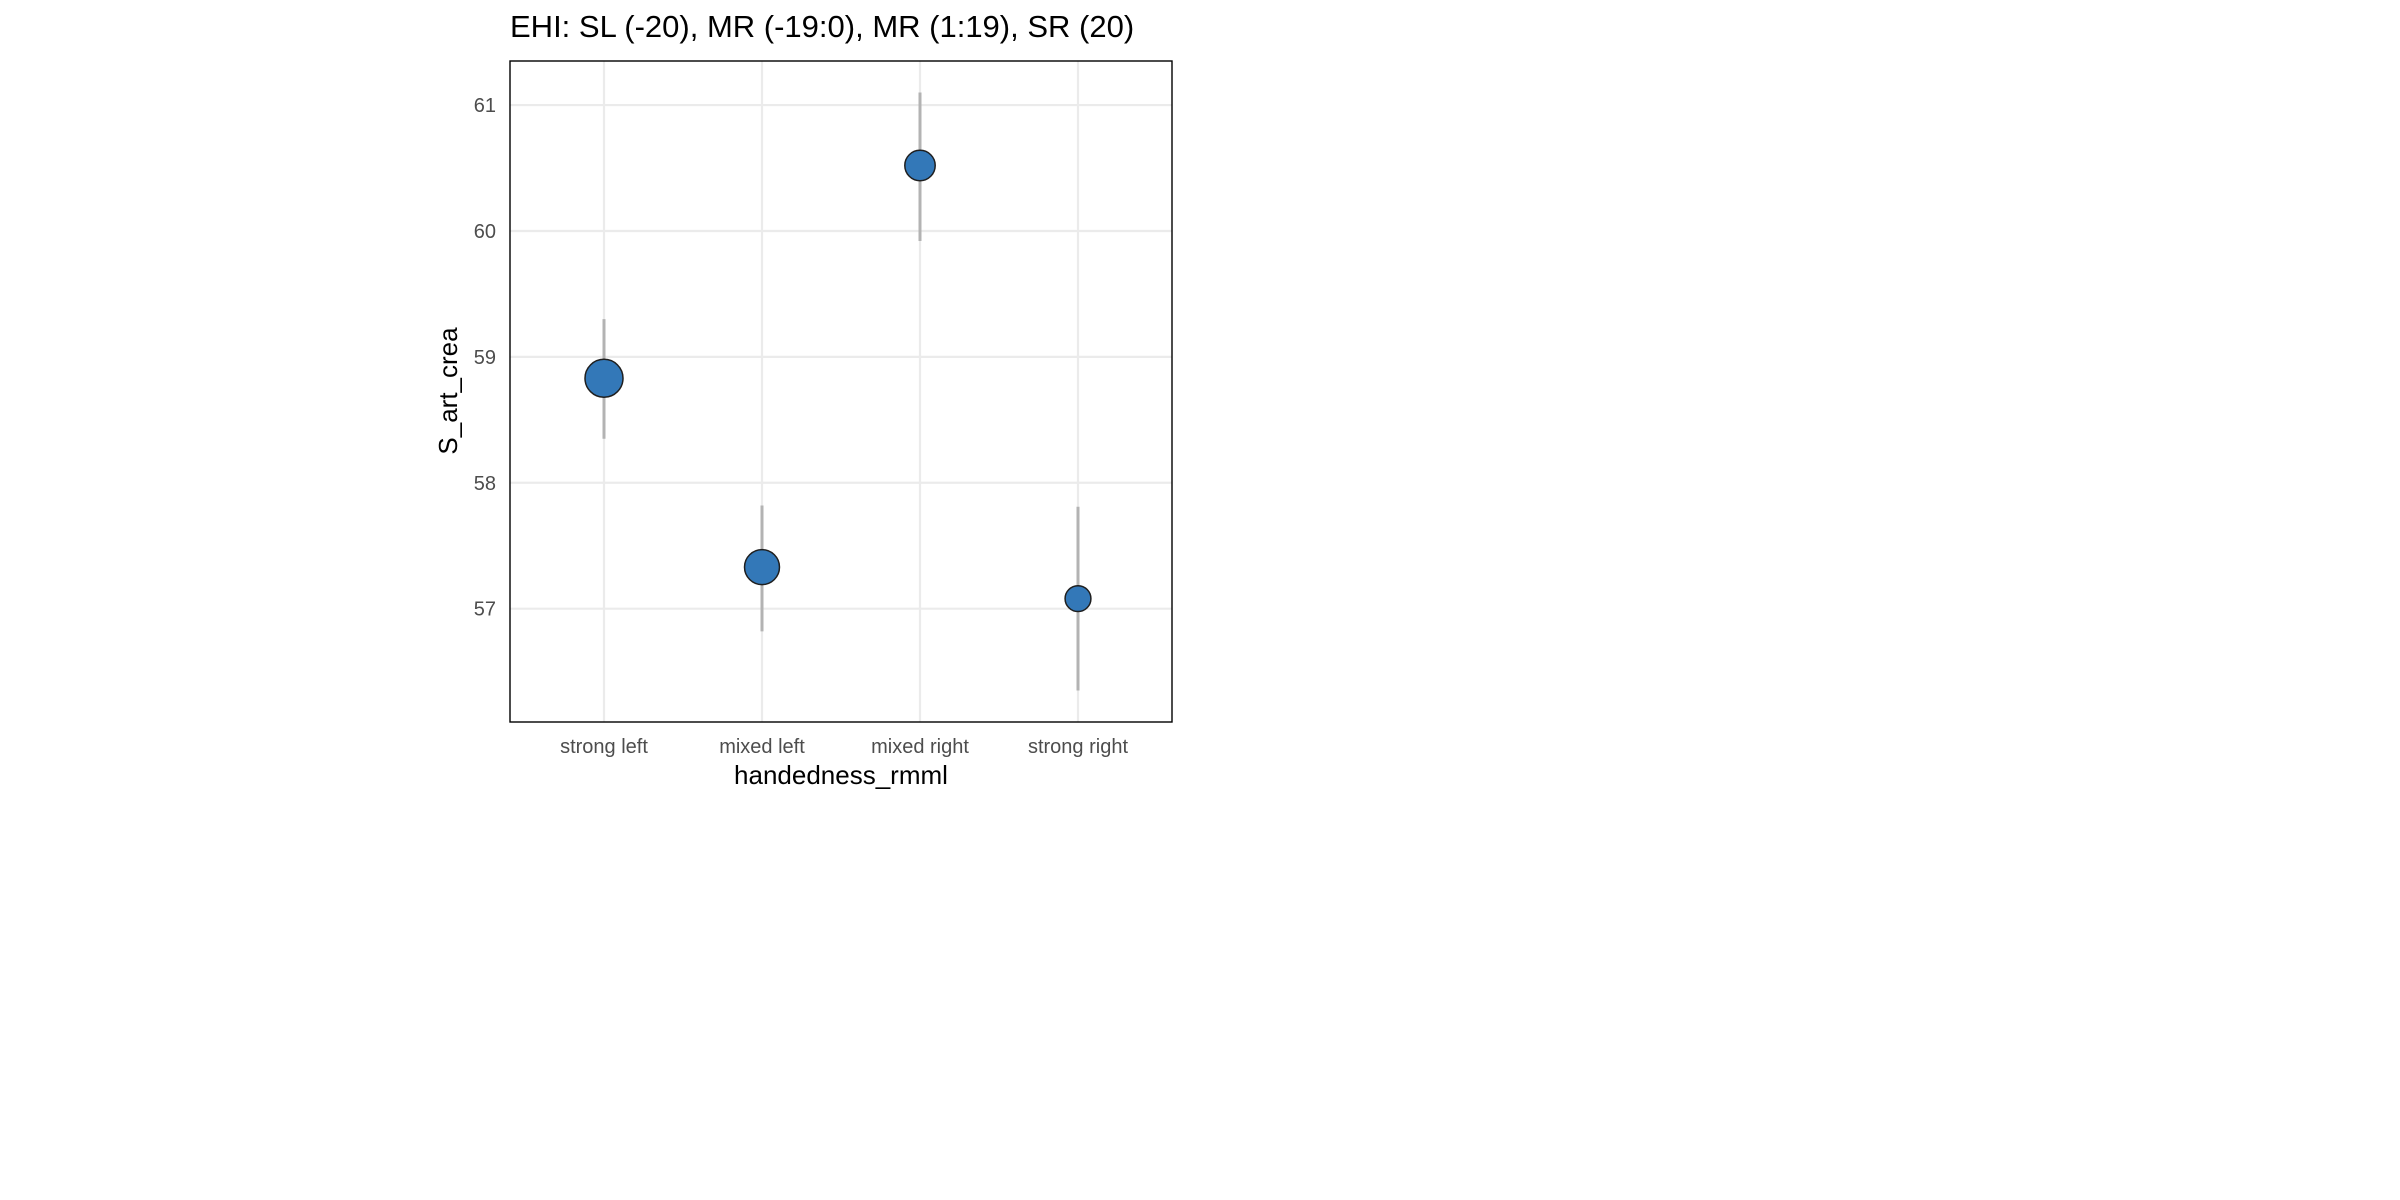 The image size is (2400, 1200). I want to click on error-bars, so click(841, 391).